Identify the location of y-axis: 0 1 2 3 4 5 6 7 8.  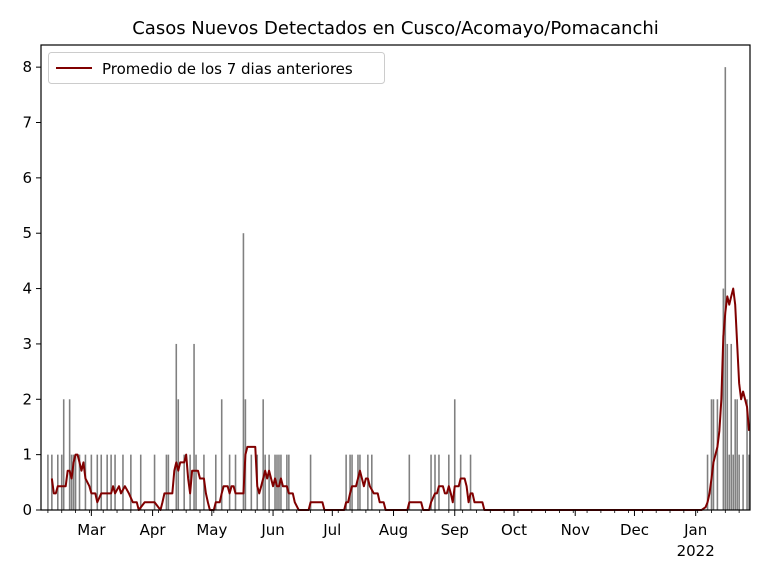
(31, 288).